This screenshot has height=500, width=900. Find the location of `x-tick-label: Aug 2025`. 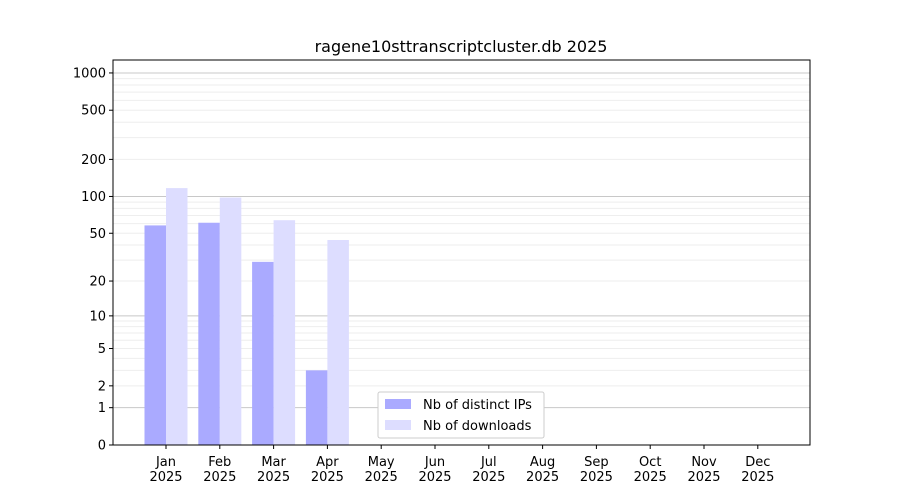

x-tick-label: Aug 2025 is located at coordinates (542, 470).